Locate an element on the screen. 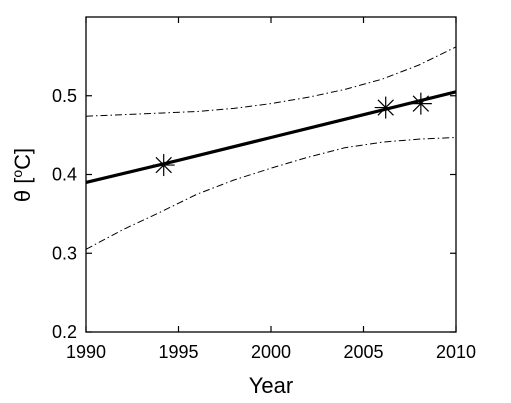 This screenshot has height=403, width=511. y-tick-label: 0.5 is located at coordinates (64, 96).